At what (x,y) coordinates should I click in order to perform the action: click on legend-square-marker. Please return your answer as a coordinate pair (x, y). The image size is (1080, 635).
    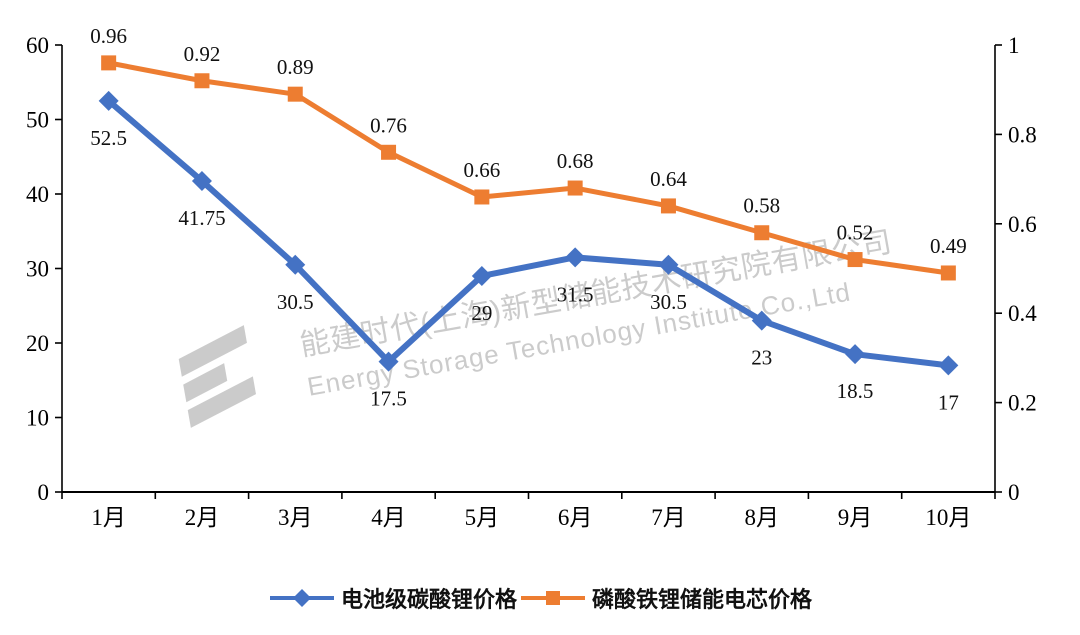
    Looking at the image, I should click on (553, 598).